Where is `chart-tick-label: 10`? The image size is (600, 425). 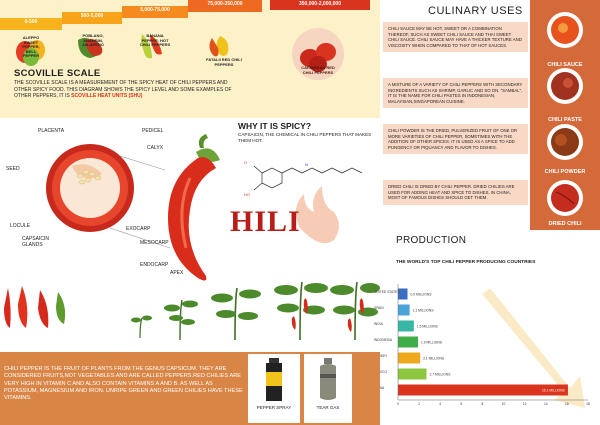
chart-tick-label: 10 is located at coordinates (504, 404).